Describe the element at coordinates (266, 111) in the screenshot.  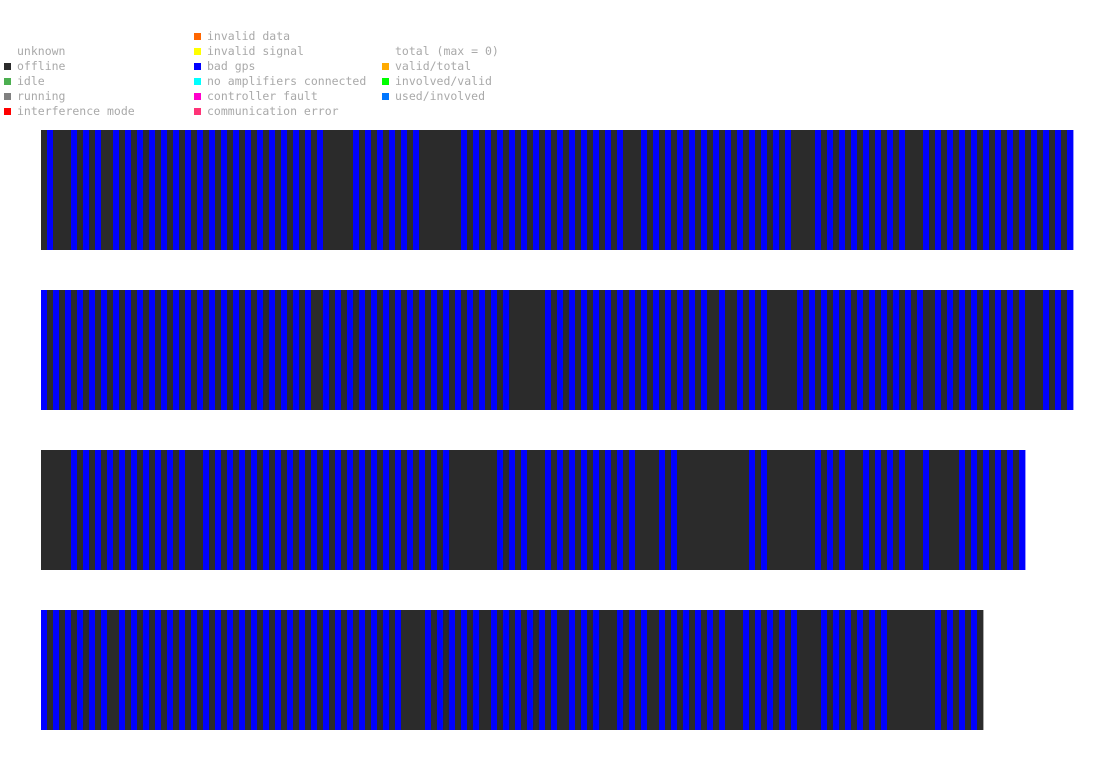
I see `legend-item-communication-error: communication error` at that location.